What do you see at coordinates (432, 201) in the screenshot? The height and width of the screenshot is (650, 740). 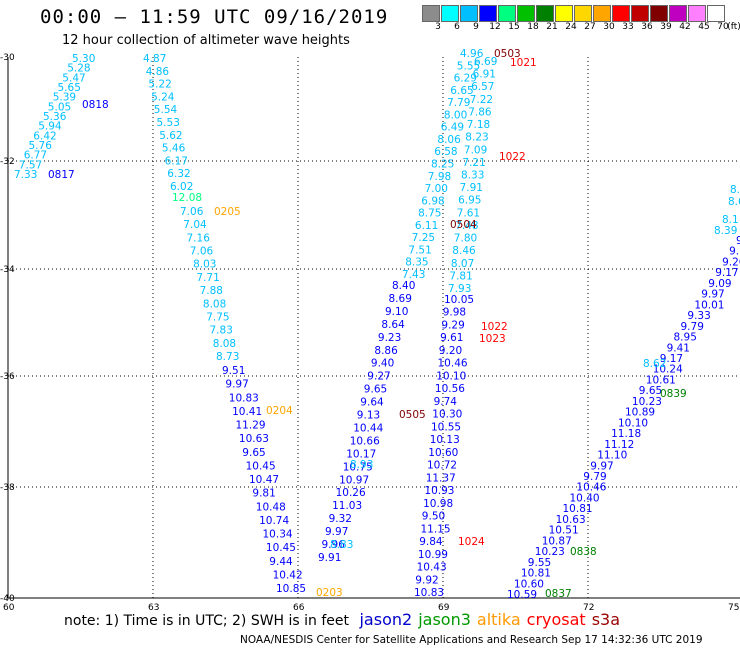 I see `wave-height-value: 6.98` at bounding box center [432, 201].